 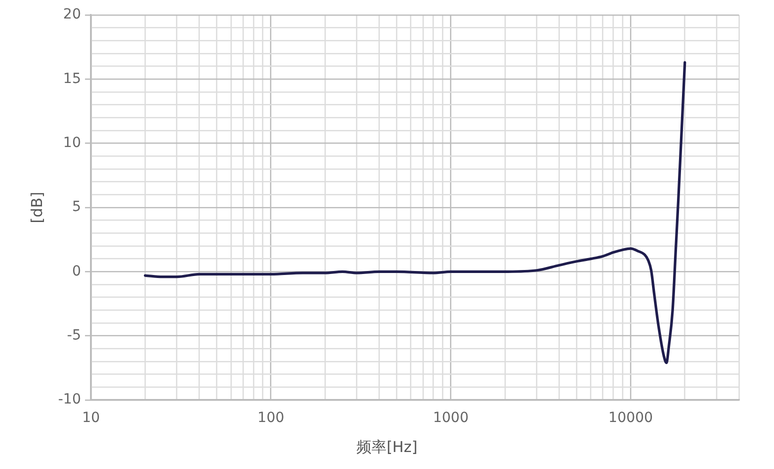 What do you see at coordinates (74, 335) in the screenshot?
I see `y-tick-label: -5` at bounding box center [74, 335].